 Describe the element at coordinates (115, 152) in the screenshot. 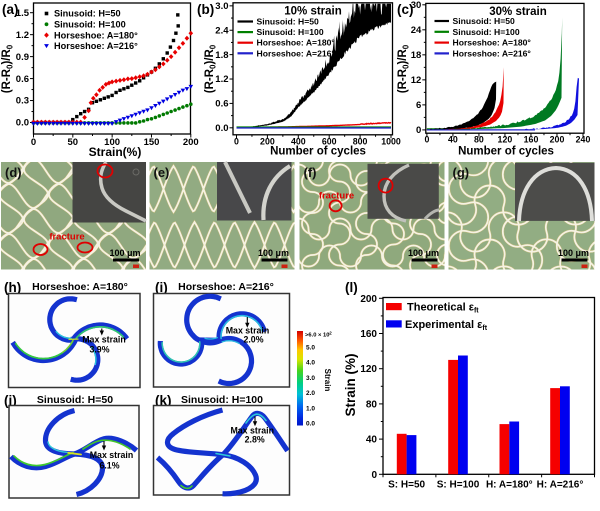

I see `svg-text: Strain(%)` at that location.